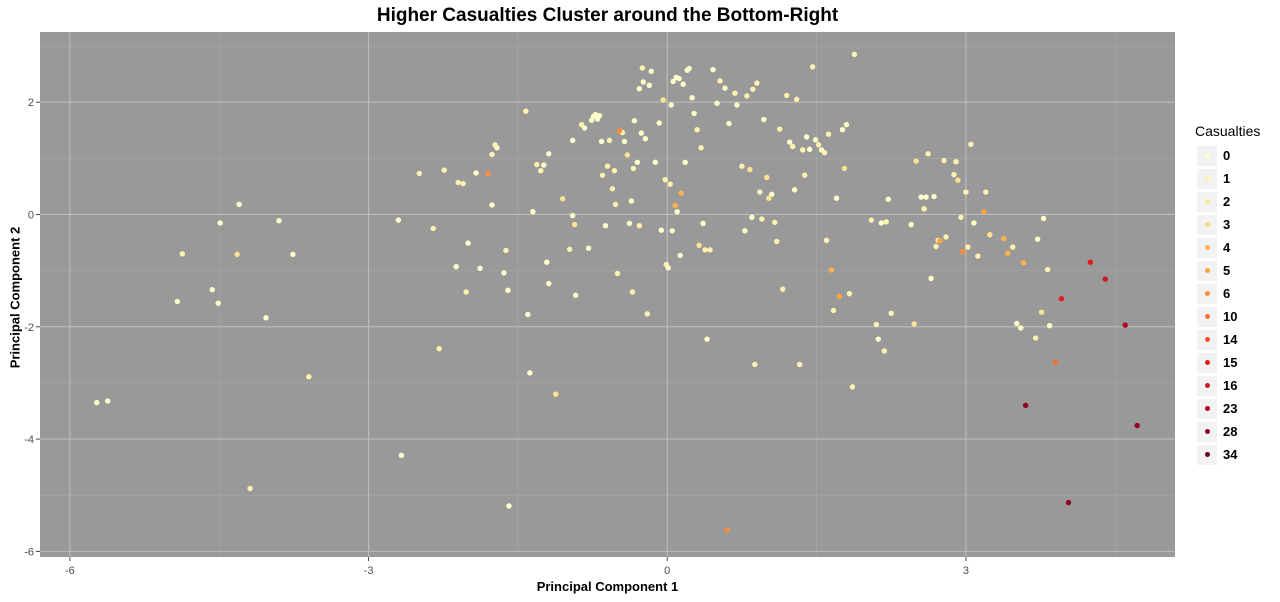 This screenshot has width=1280, height=602. What do you see at coordinates (1230, 454) in the screenshot?
I see `legend-label: 34` at bounding box center [1230, 454].